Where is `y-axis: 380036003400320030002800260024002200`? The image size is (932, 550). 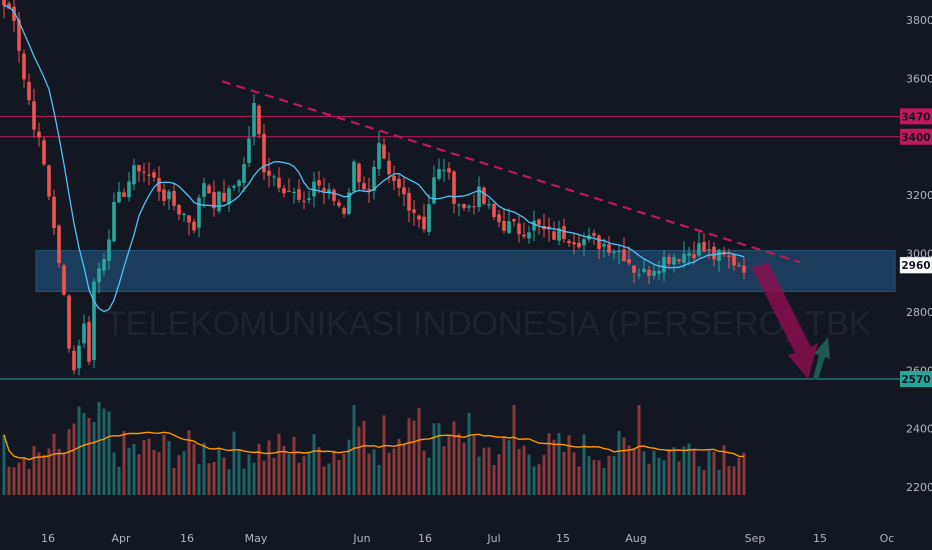 y-axis: 380036003400320030002800260024002200 is located at coordinates (919, 254).